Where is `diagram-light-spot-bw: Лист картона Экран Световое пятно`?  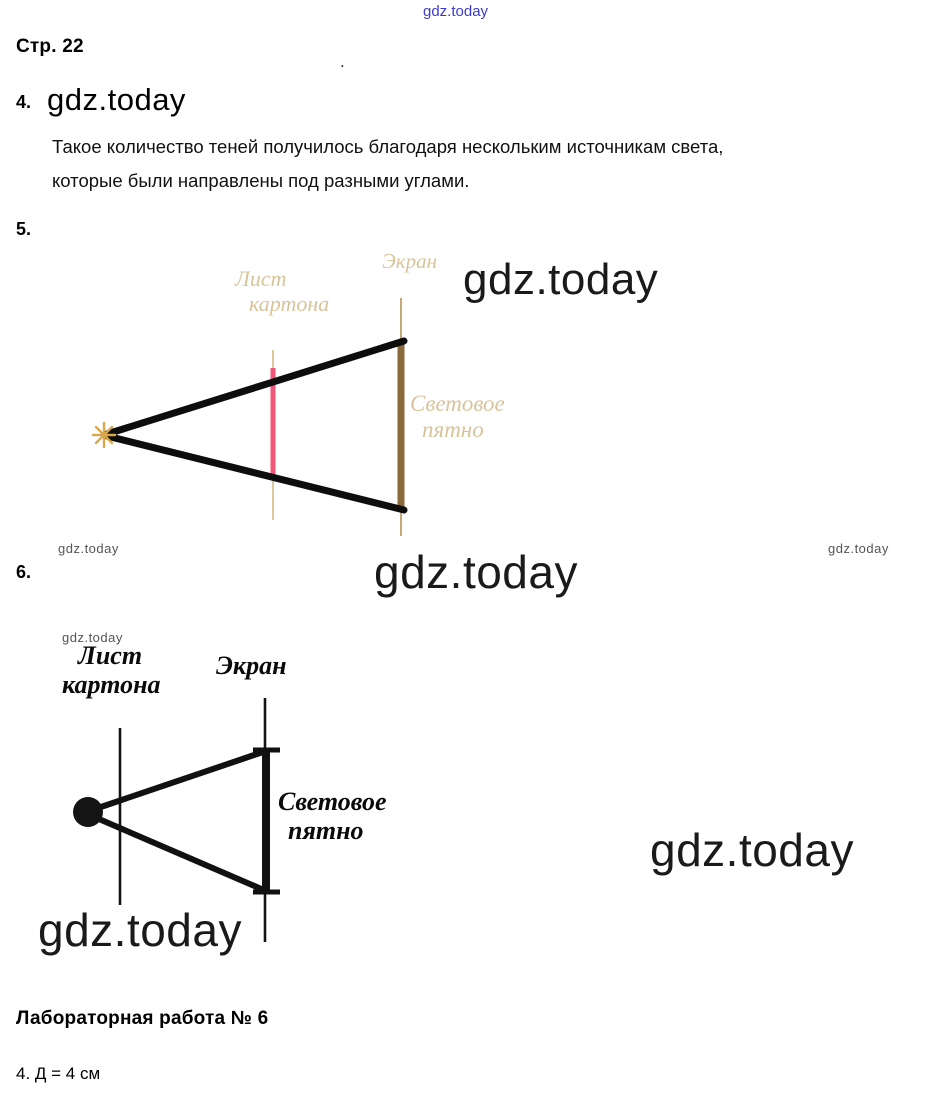 diagram-light-spot-bw: Лист картона Экран Световое пятно is located at coordinates (245, 792).